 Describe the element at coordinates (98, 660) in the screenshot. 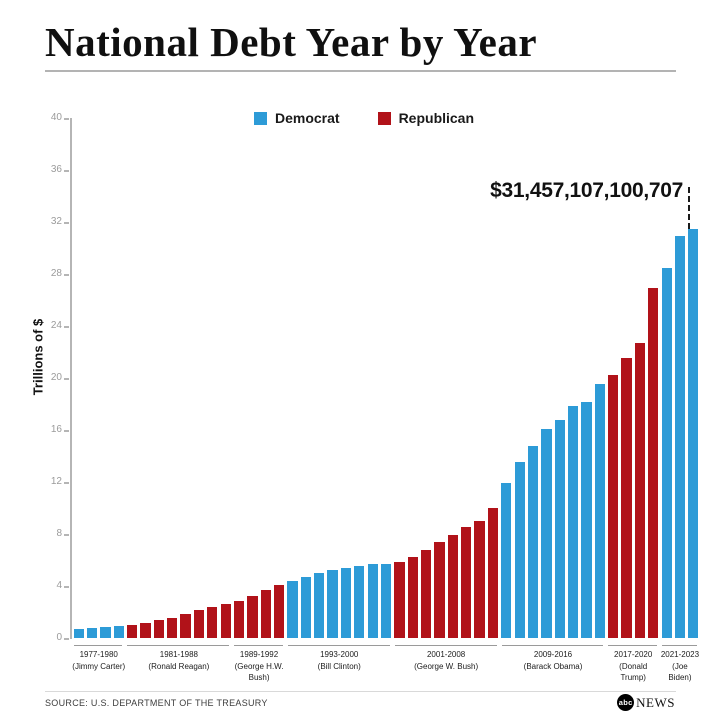

I see `x-group-label: 1977-1980 (Jimmy Carter)` at that location.